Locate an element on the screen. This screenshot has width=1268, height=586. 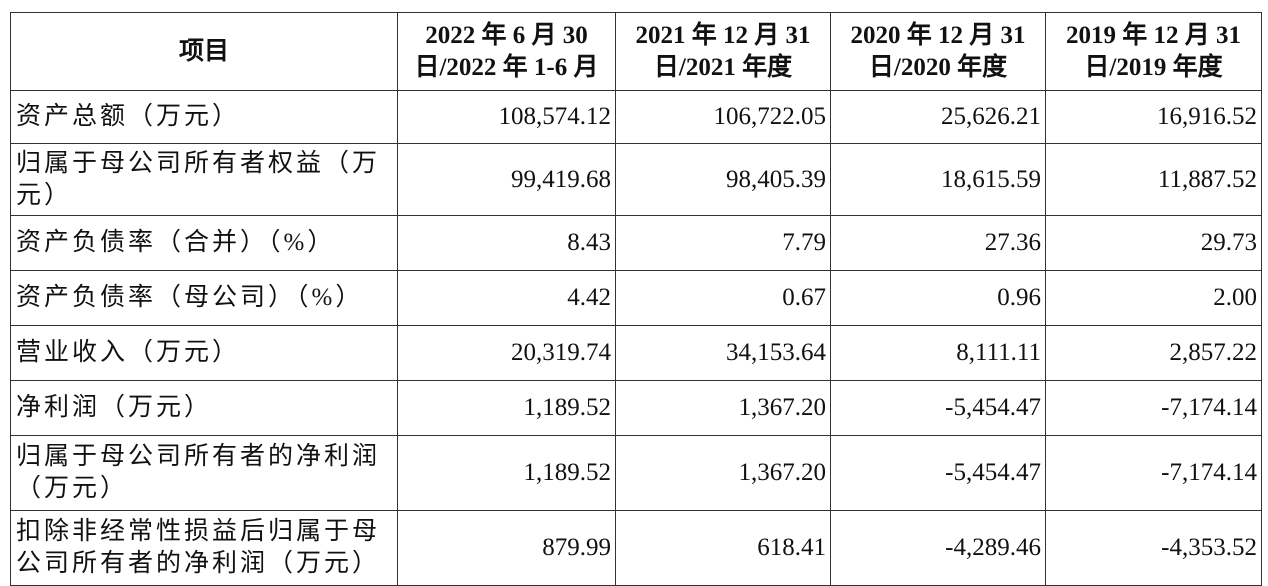
row-label: 营业收入（万元） is located at coordinates (204, 353).